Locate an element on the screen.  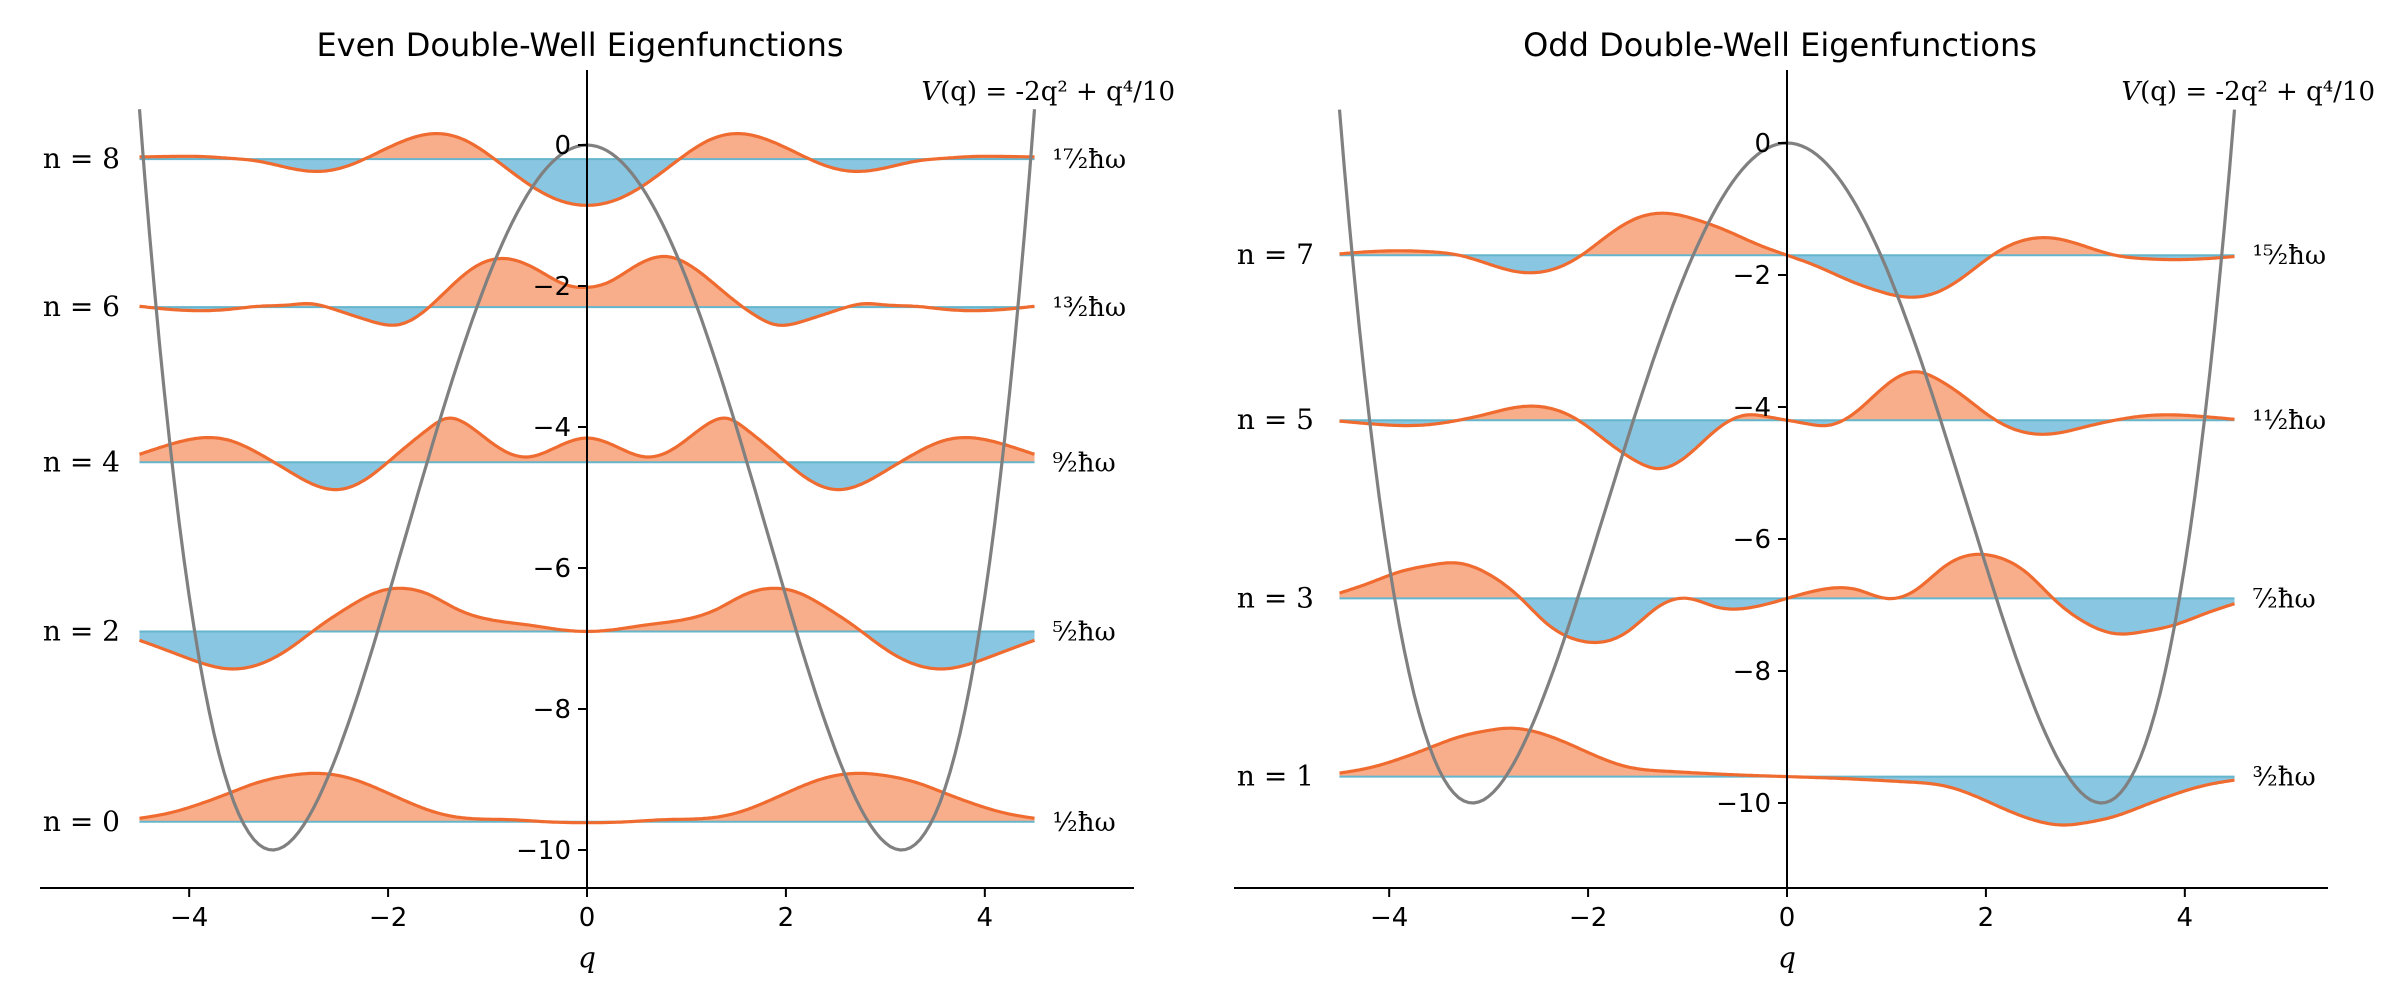
level-n-label-1: n = 2 is located at coordinates (81, 630).